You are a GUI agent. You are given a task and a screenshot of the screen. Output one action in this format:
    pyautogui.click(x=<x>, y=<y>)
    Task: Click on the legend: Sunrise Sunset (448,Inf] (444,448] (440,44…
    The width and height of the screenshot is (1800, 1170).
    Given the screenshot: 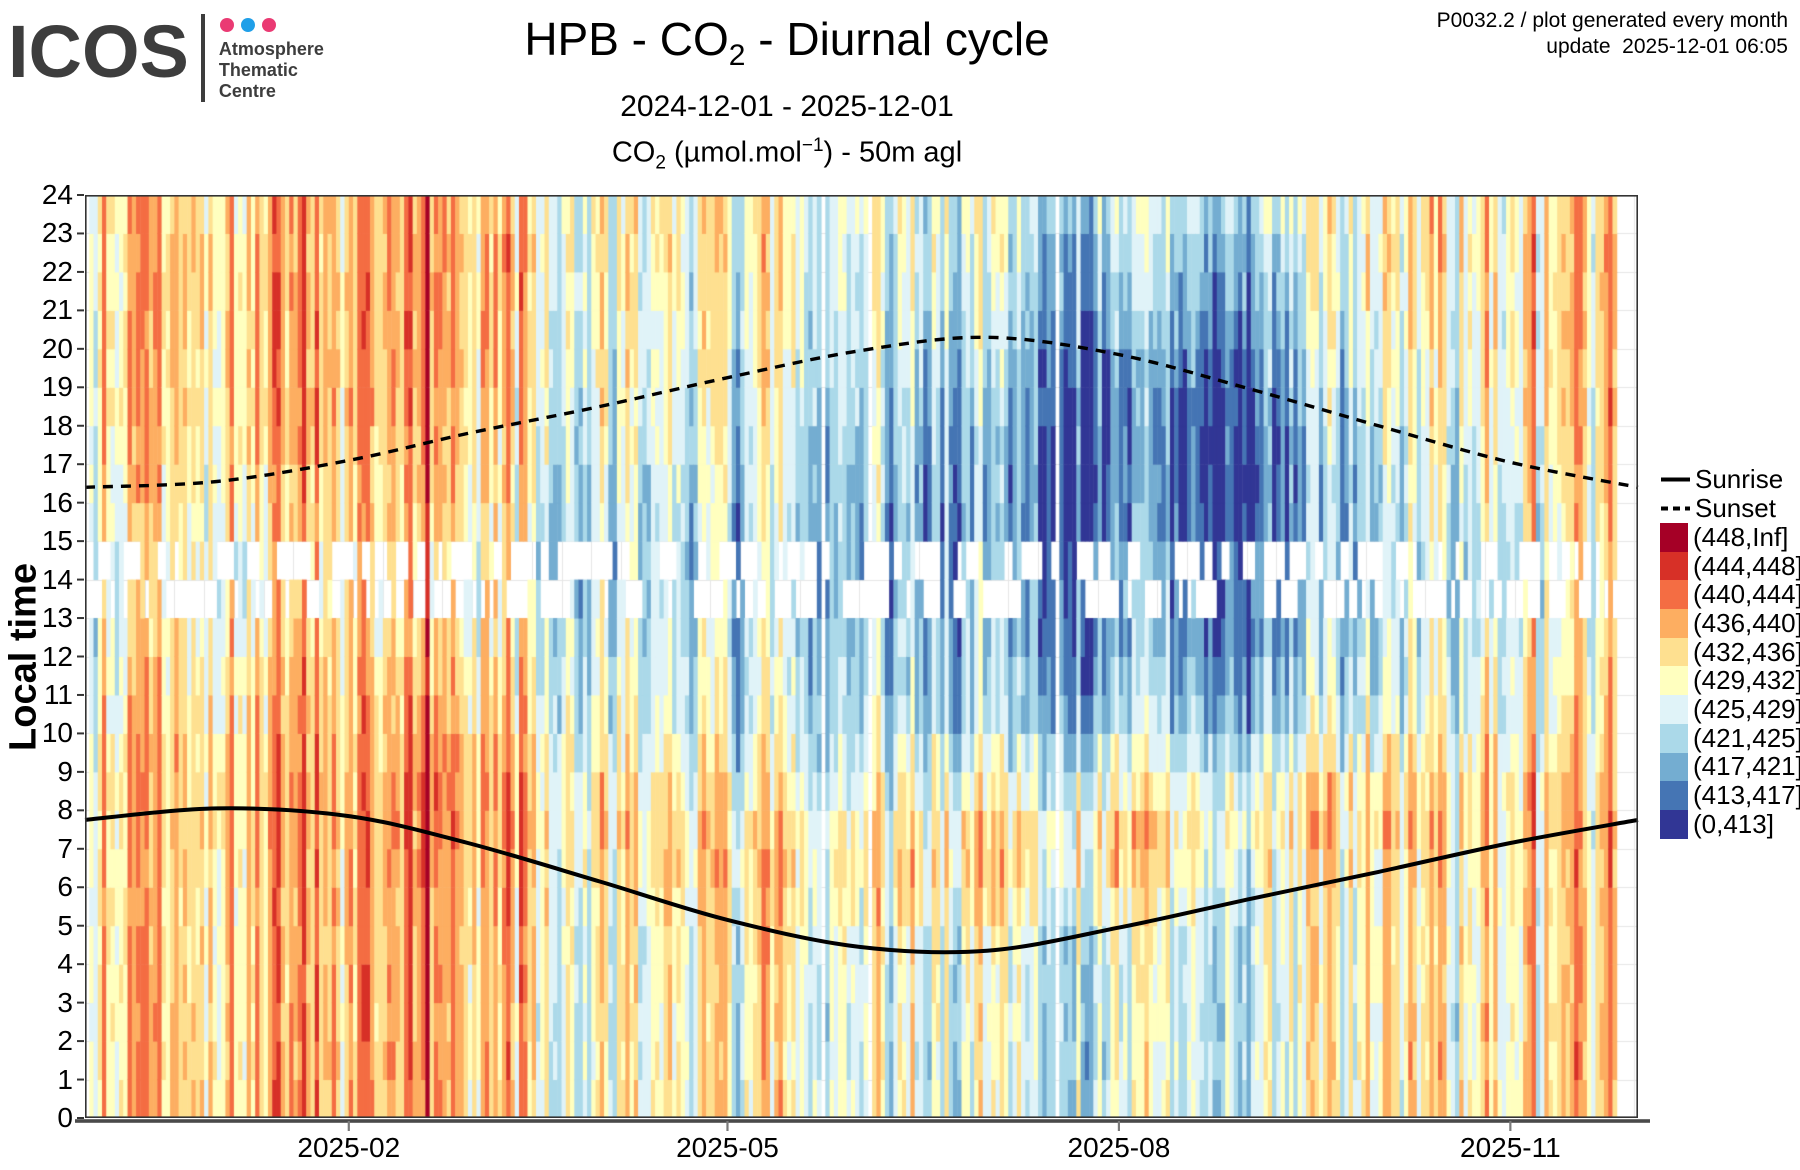 What is the action you would take?
    pyautogui.click(x=1730, y=651)
    